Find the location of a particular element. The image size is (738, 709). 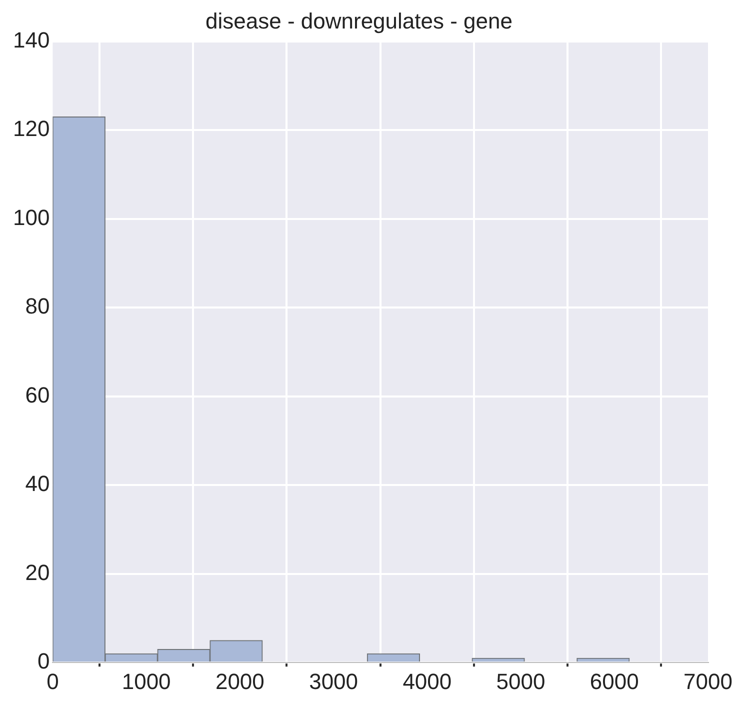

x-tick-label: 7000 is located at coordinates (708, 681).